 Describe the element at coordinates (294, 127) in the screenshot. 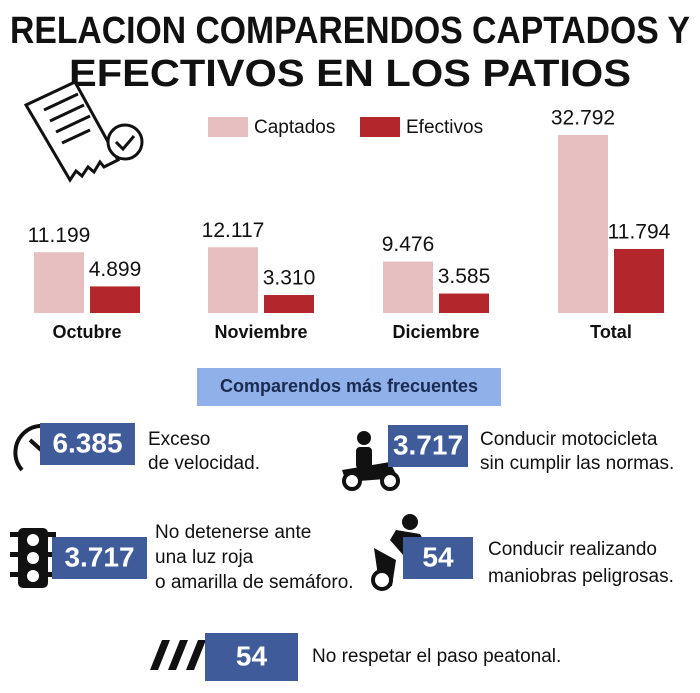

I see `legend-label: Captados` at that location.